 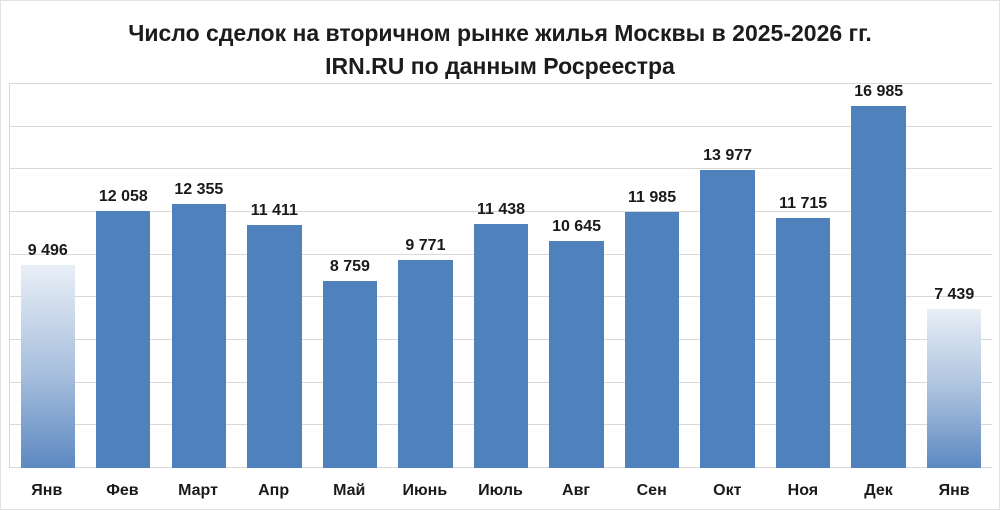 I want to click on bar-фев-1, so click(x=123, y=339).